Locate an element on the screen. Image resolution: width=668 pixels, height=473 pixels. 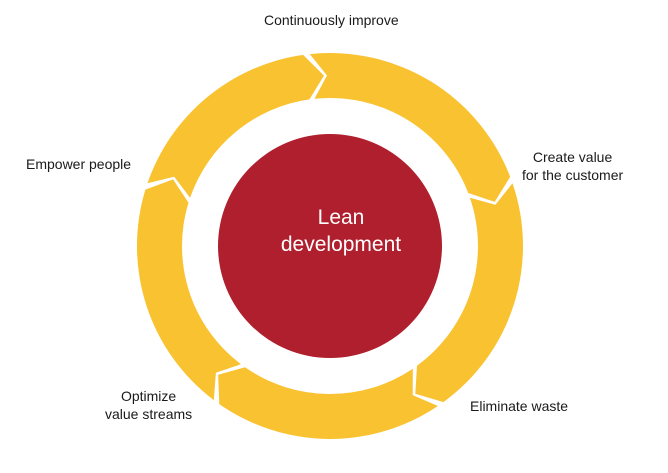
center-title: Lean development is located at coordinates (341, 231).